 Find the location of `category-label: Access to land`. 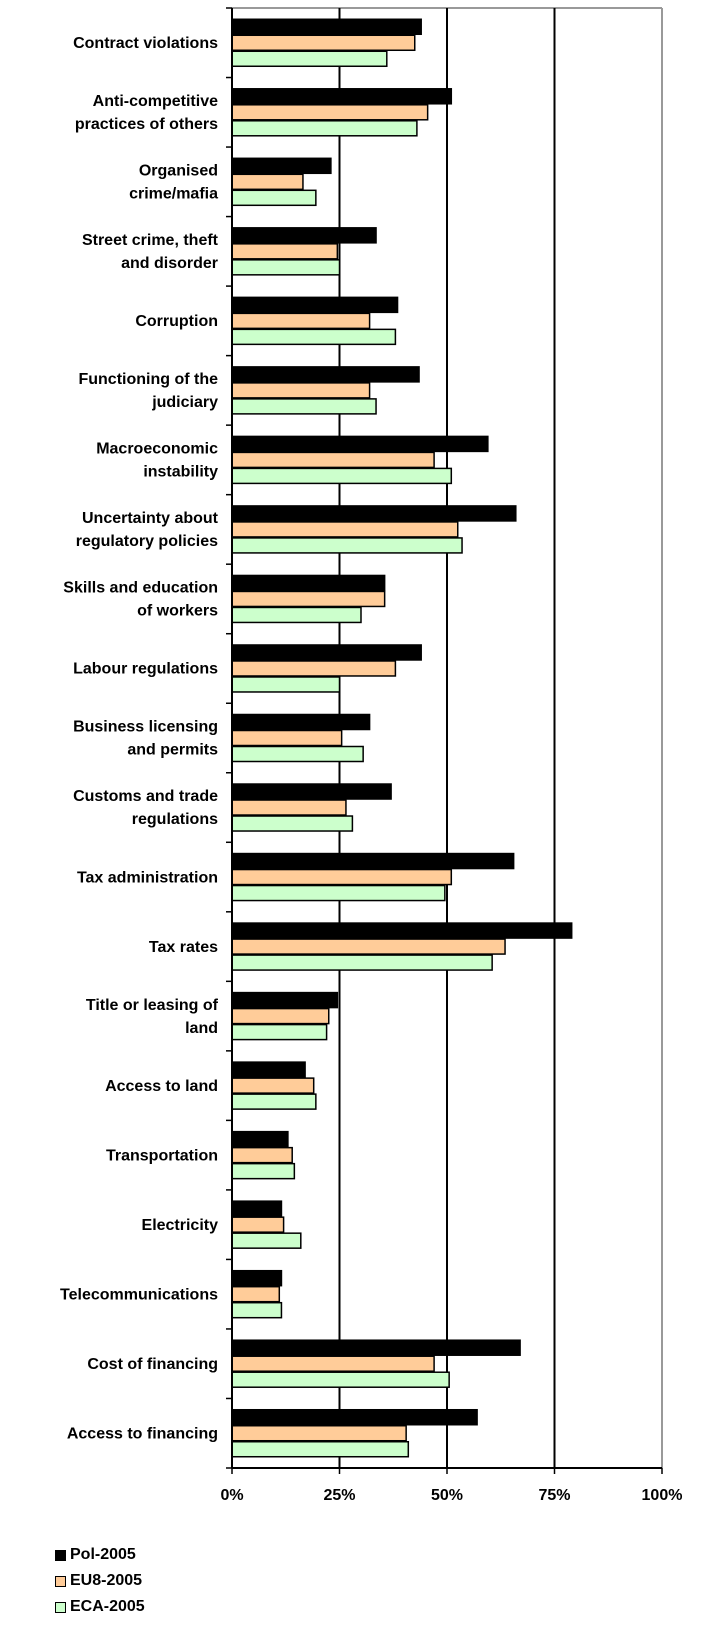

category-label: Access to land is located at coordinates (161, 1086).